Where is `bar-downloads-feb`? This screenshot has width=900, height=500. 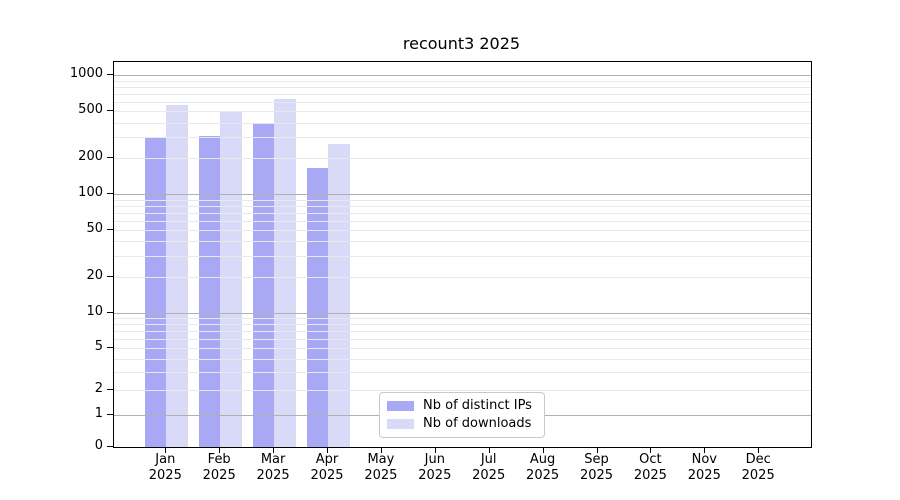 bar-downloads-feb is located at coordinates (231, 278).